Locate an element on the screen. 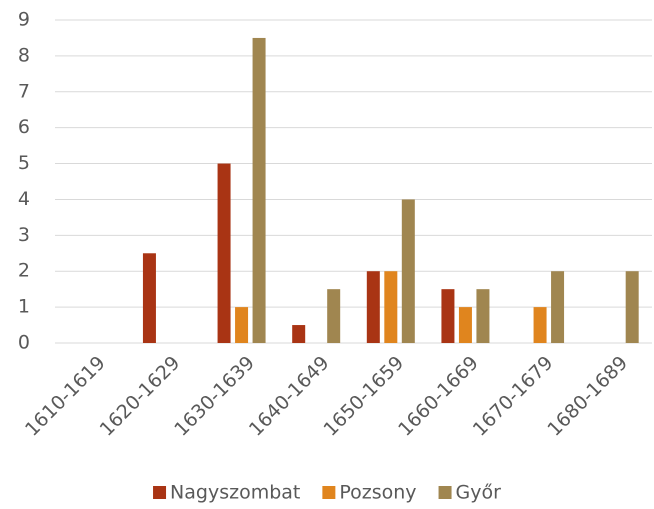 This screenshot has width=654, height=509. y-tick-label: 9 is located at coordinates (24, 20).